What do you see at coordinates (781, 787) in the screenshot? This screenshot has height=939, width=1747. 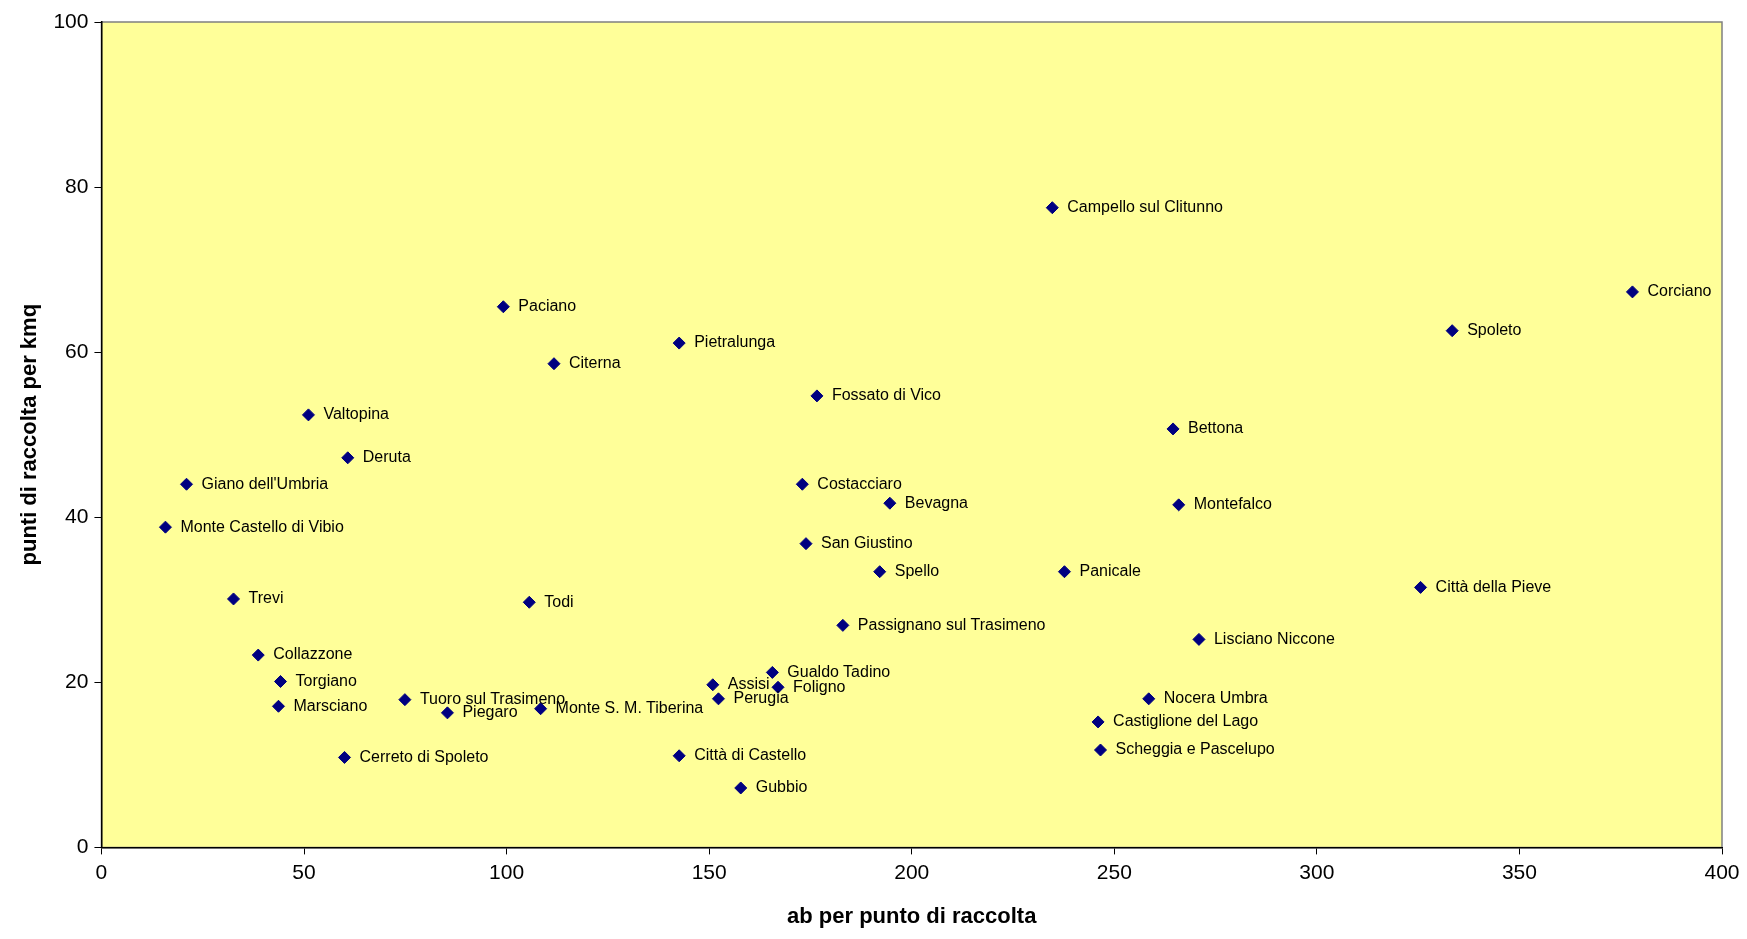 I see `annotation: Gubbio` at bounding box center [781, 787].